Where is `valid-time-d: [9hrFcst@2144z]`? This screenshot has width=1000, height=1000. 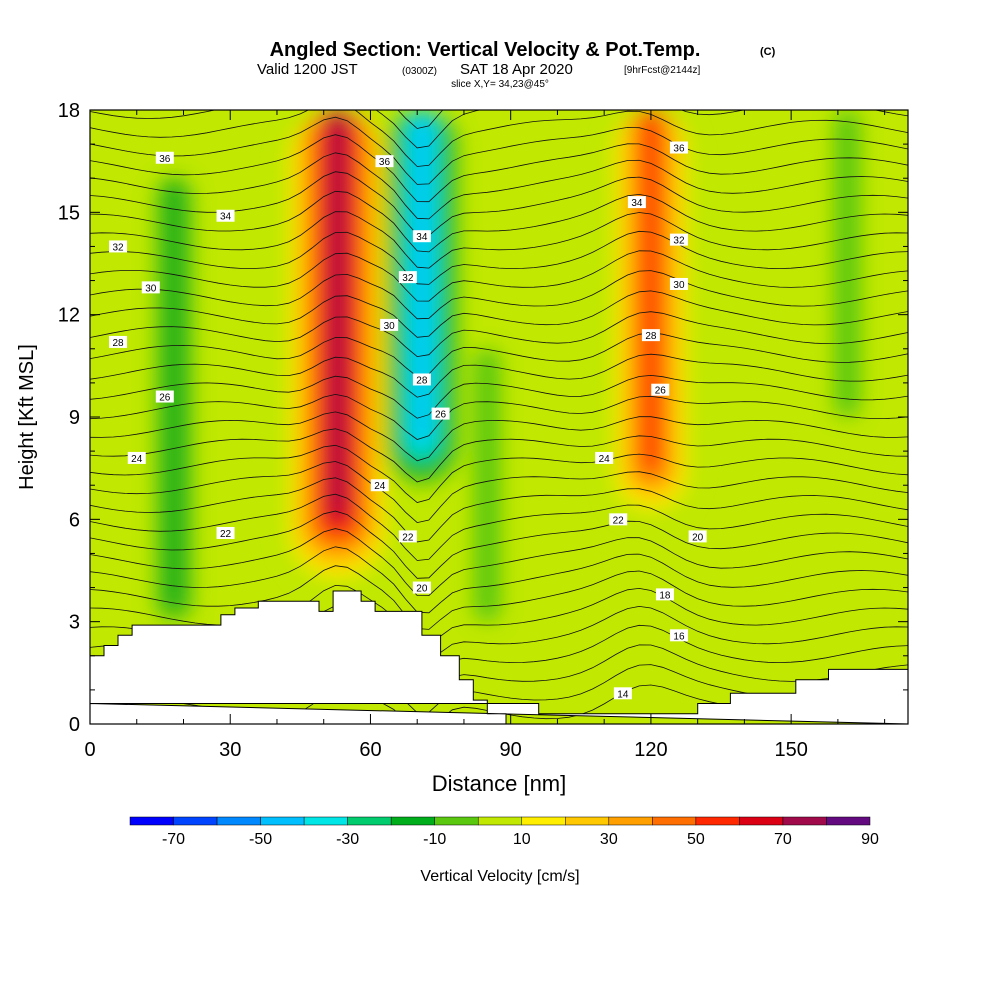 valid-time-d: [9hrFcst@2144z] is located at coordinates (662, 70).